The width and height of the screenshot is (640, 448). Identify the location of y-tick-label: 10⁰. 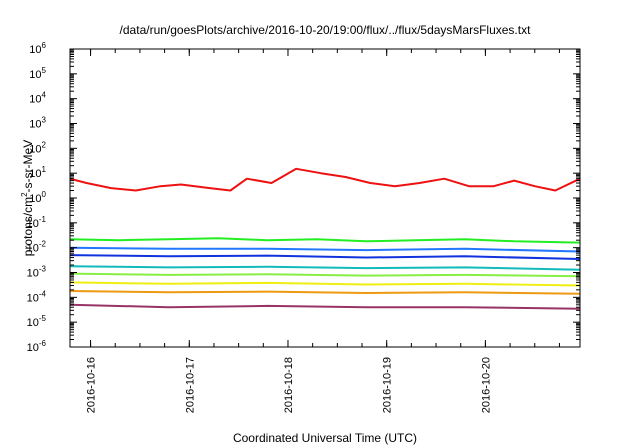
(37, 197).